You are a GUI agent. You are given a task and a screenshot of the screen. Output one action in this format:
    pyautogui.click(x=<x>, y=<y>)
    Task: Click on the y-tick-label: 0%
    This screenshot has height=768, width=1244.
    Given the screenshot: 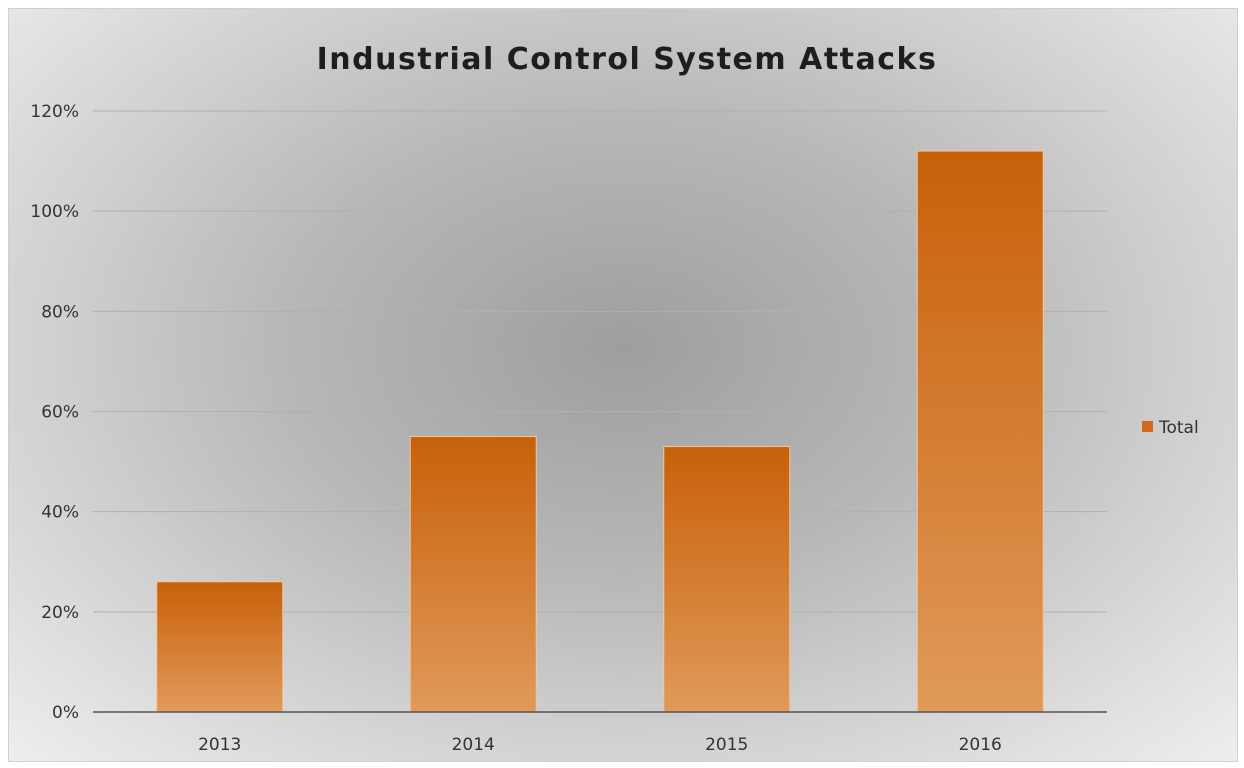 What is the action you would take?
    pyautogui.click(x=65, y=713)
    